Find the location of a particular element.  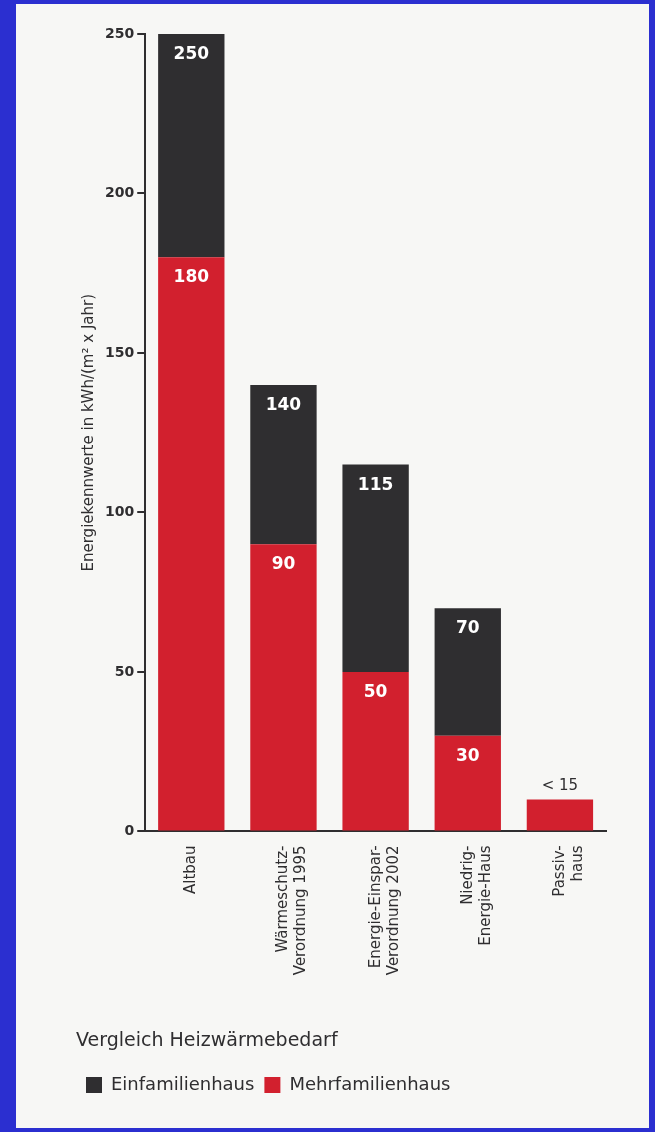

y-tick-label: 150 is located at coordinates (119, 351).